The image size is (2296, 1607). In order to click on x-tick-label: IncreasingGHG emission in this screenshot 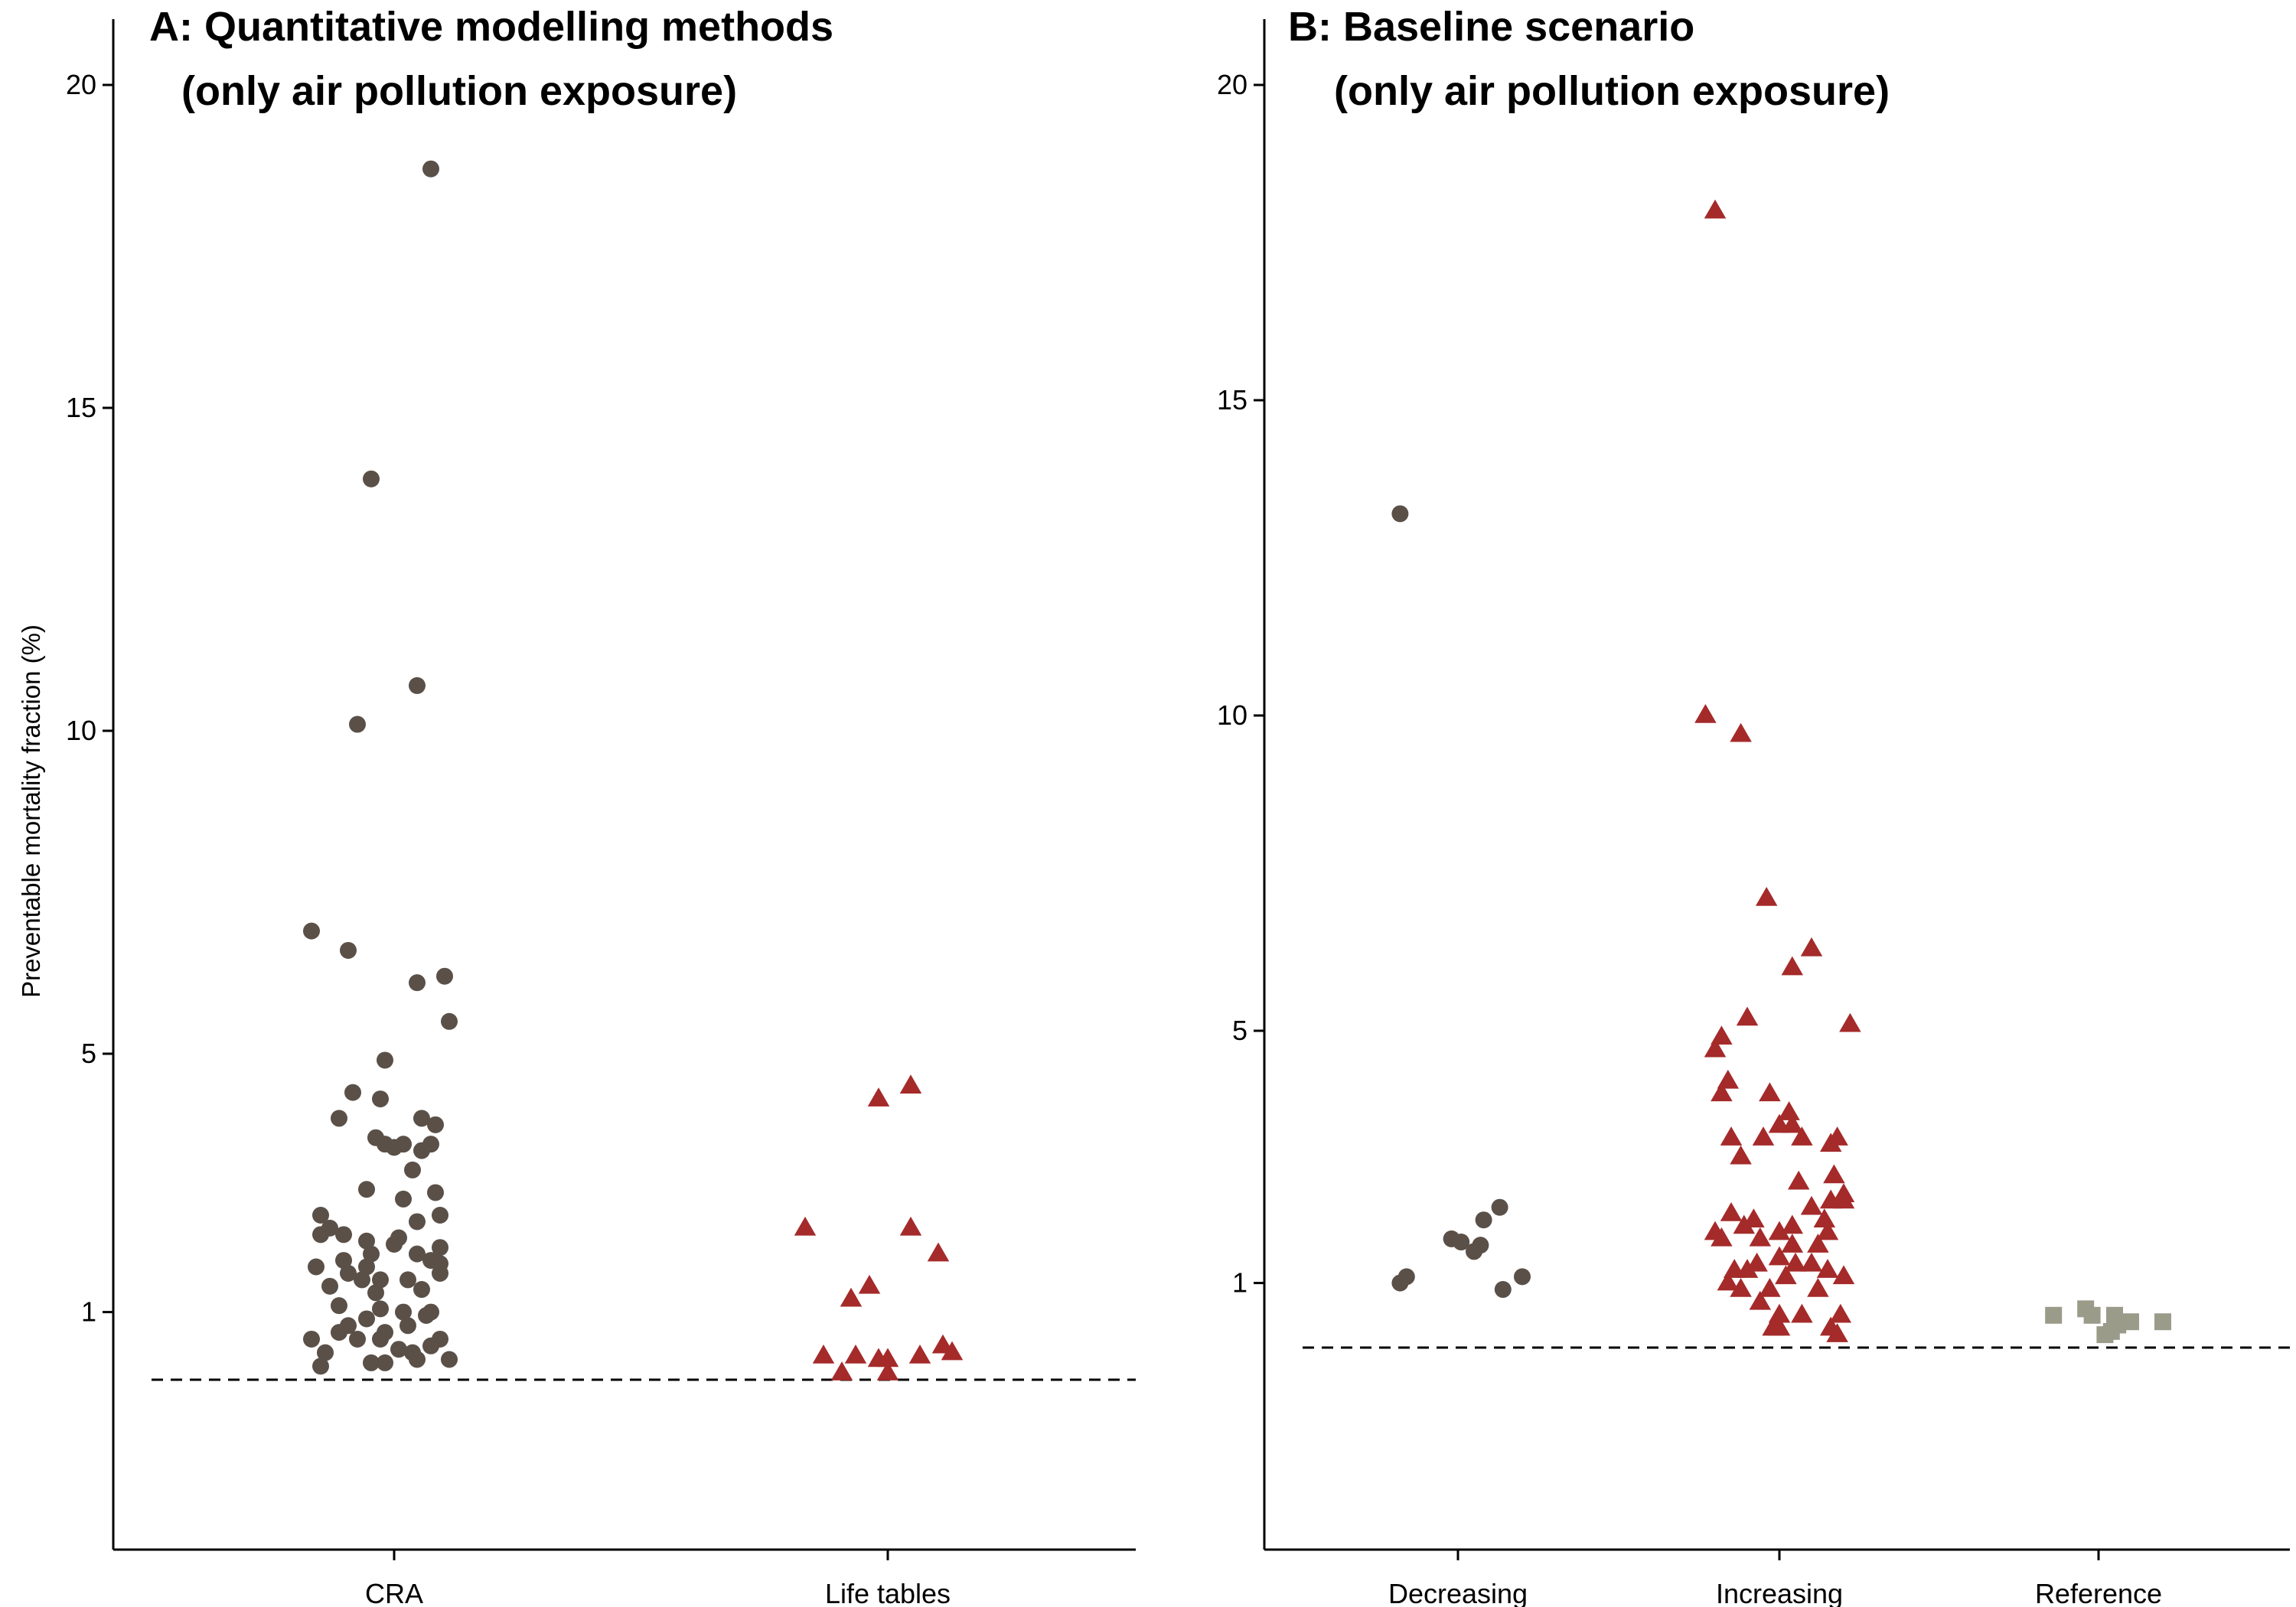, I will do `click(1779, 1592)`.